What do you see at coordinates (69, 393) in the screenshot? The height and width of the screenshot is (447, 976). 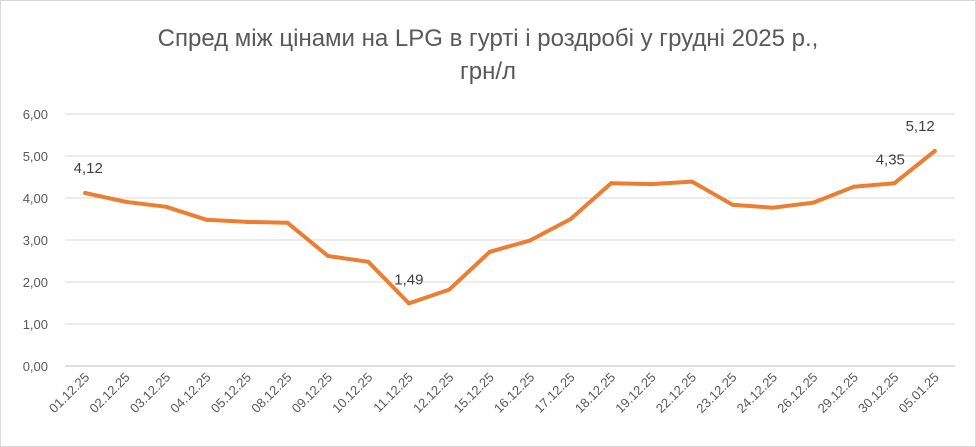 I see `x-tick-label: 01.12.25` at bounding box center [69, 393].